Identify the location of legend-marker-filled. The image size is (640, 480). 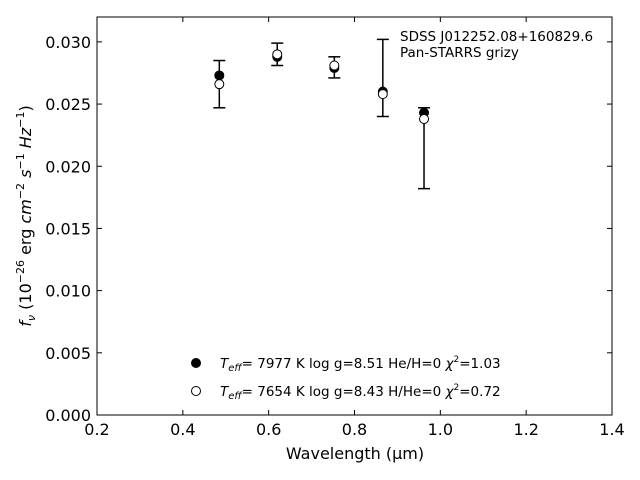
(196, 363).